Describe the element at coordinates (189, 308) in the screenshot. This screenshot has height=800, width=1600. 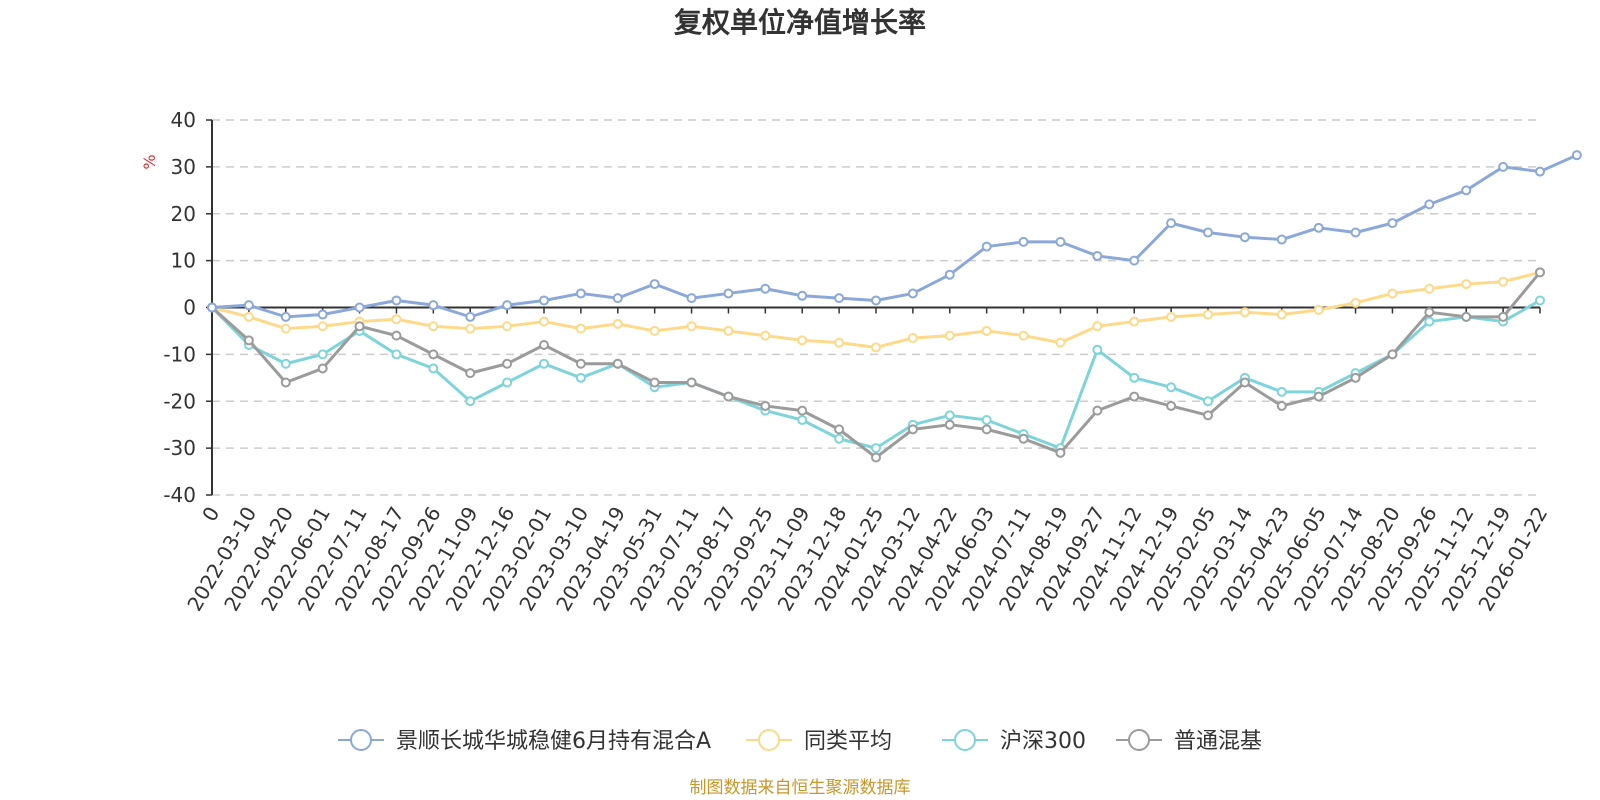
I see `y-tick-label: 0` at that location.